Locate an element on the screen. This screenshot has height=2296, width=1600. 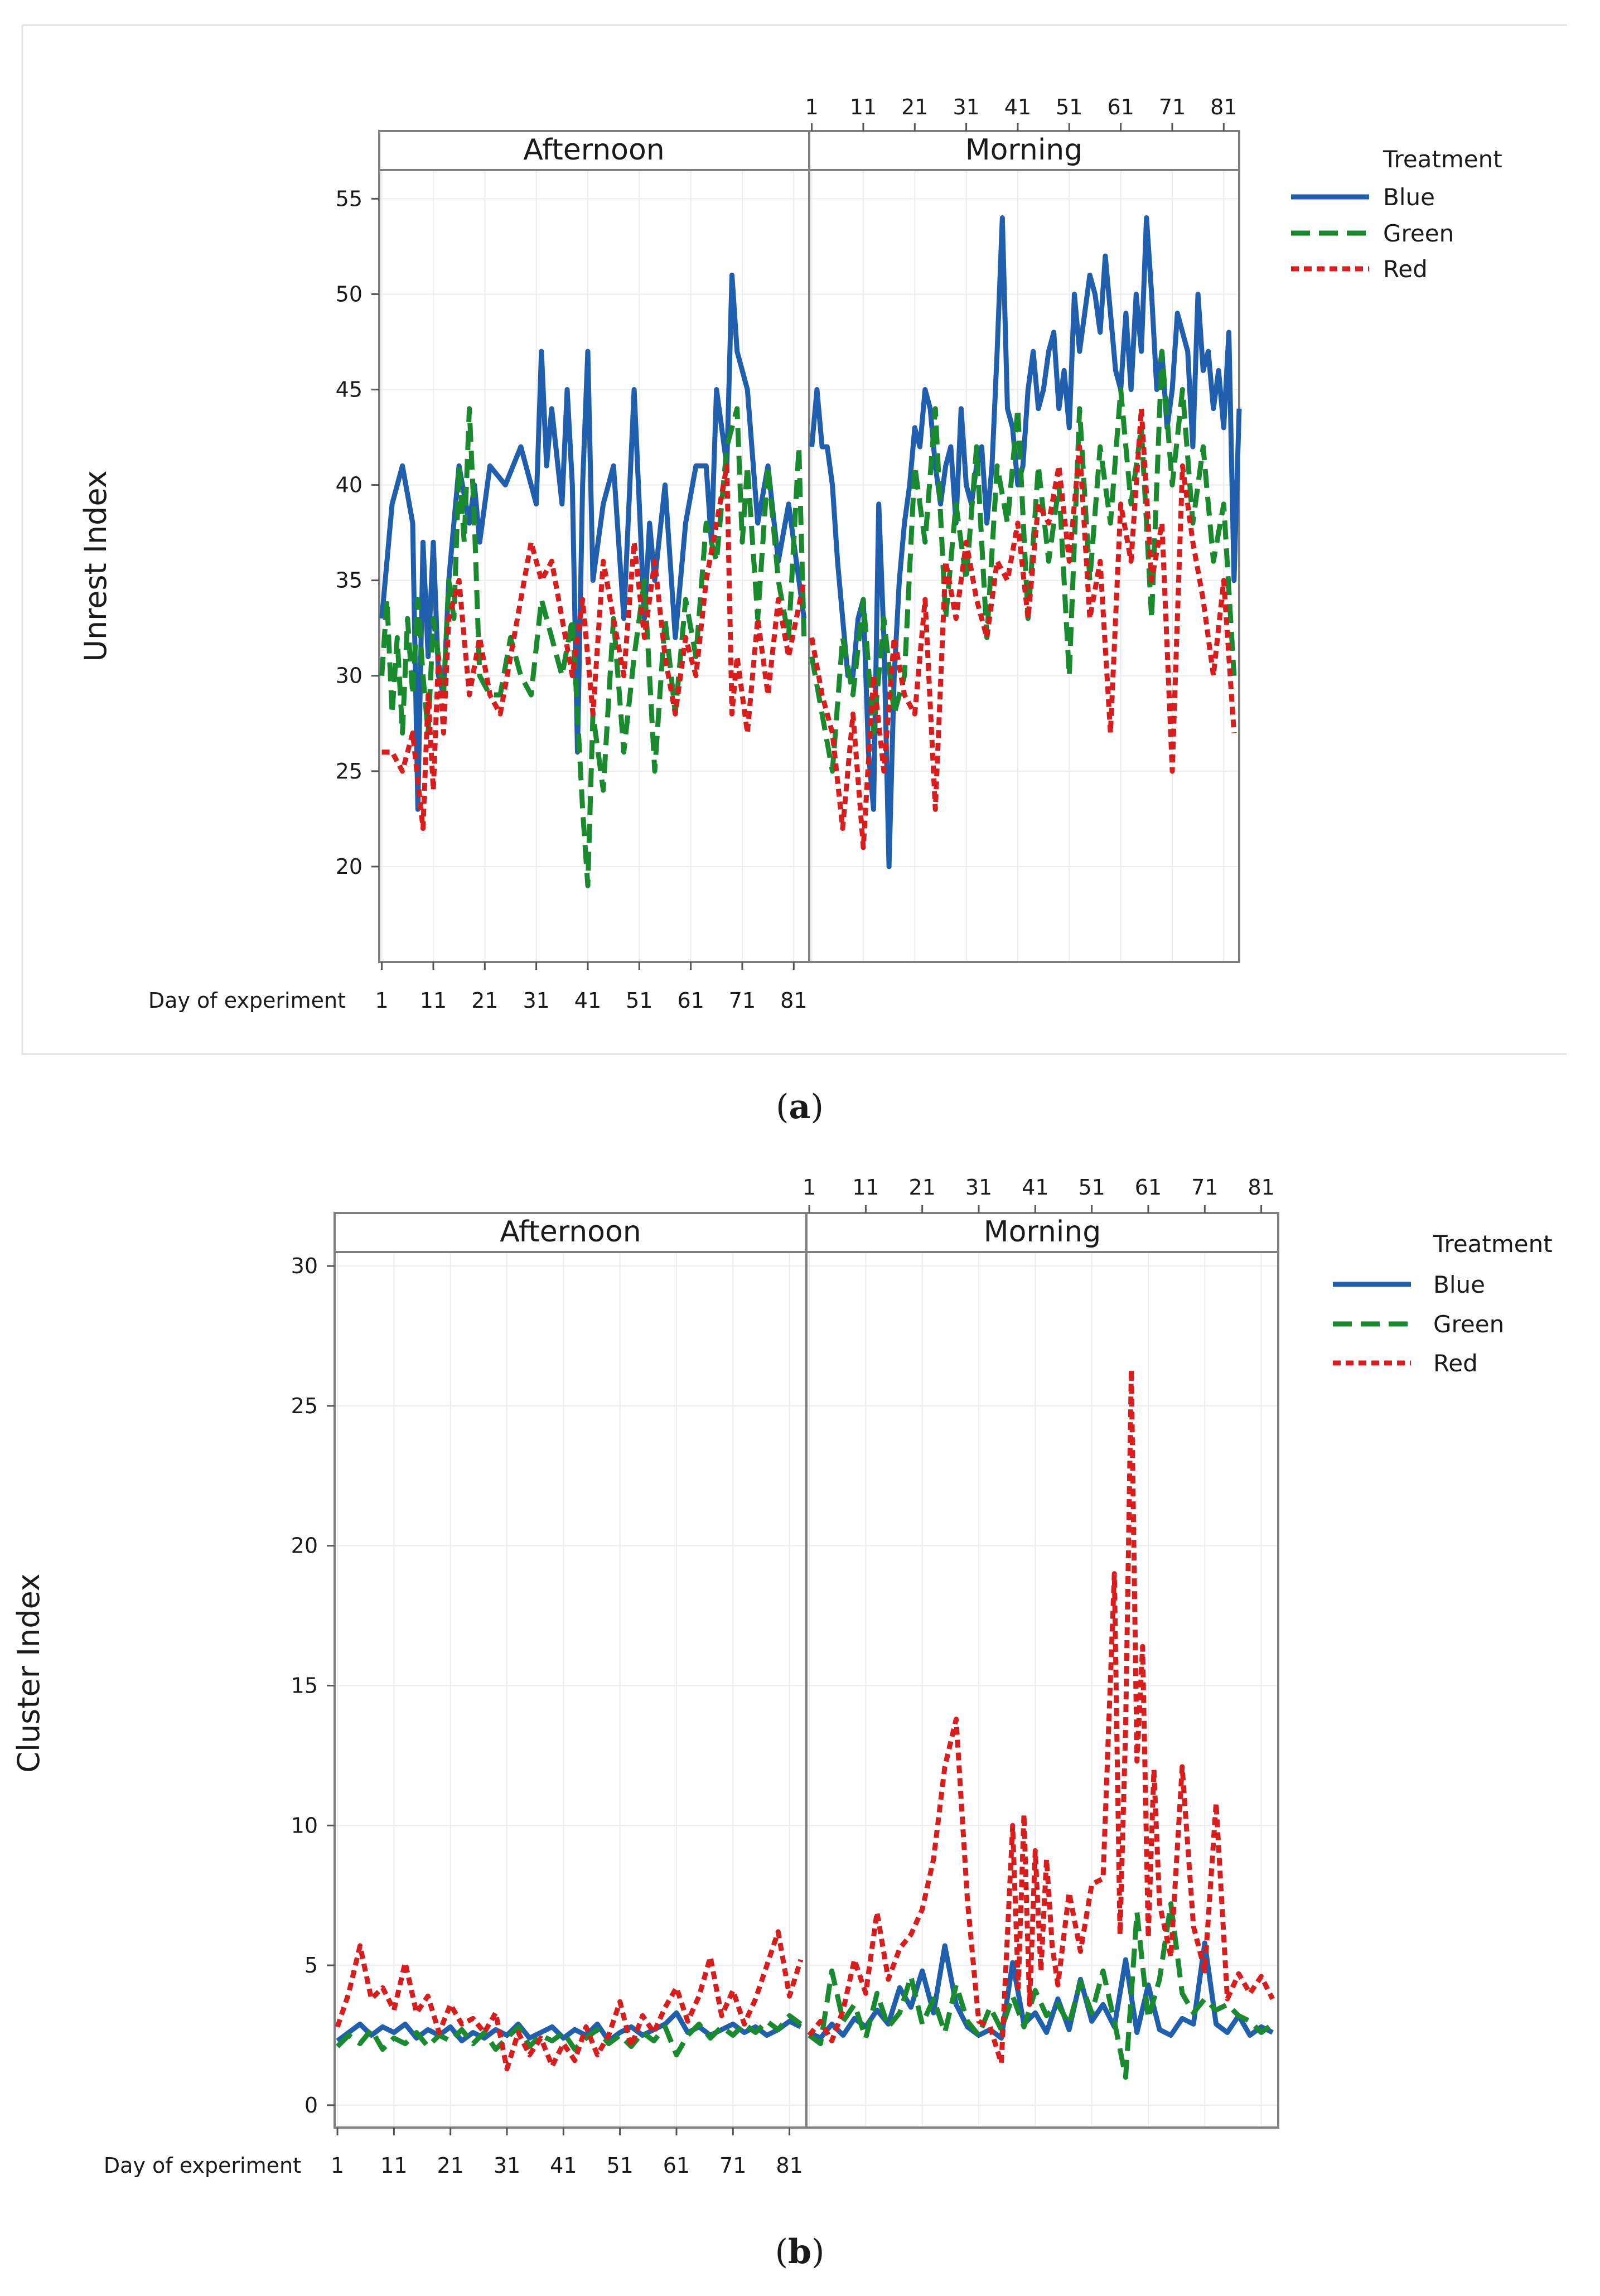
x-tick-label-top-31: 31 is located at coordinates (979, 1187).